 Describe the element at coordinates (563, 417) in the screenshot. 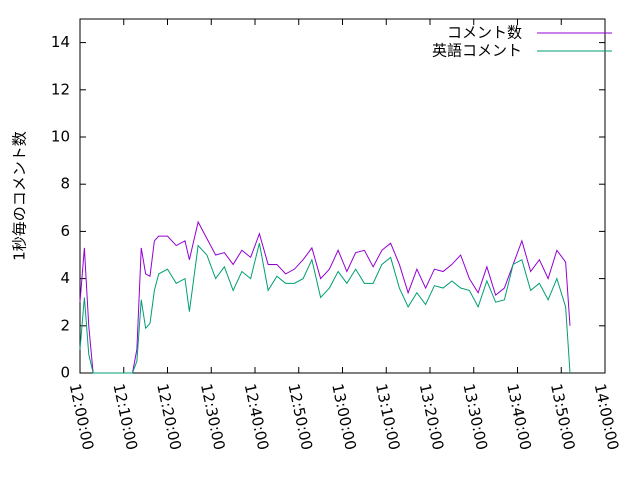

I see `x-tick-label: 13:50:00` at that location.